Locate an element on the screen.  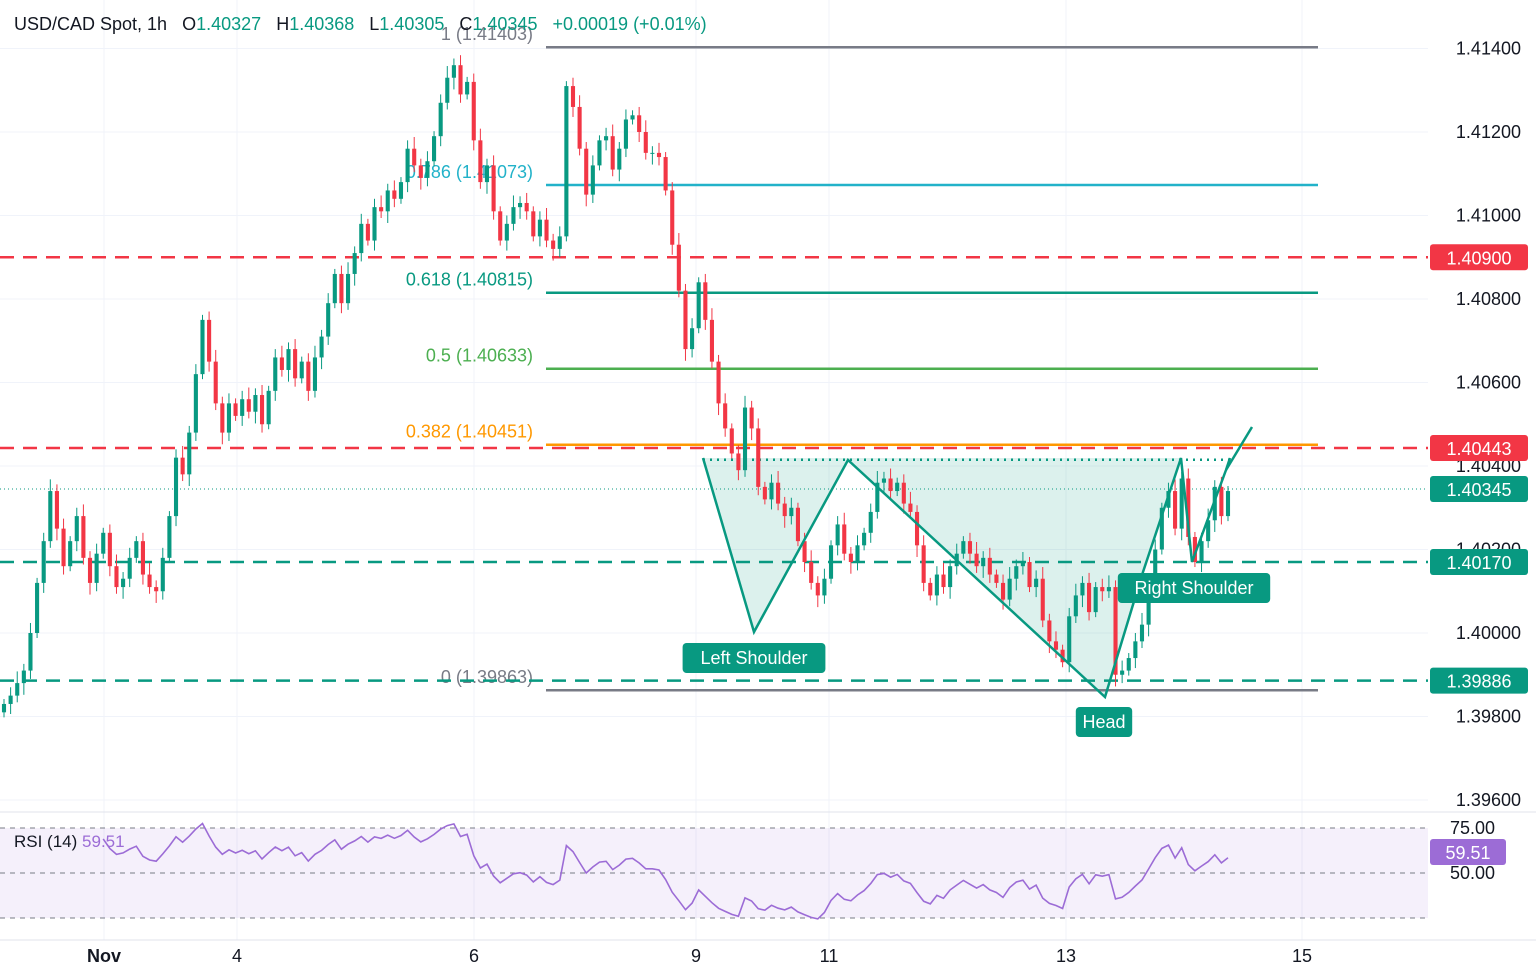
price-tag: 1.40345 is located at coordinates (1479, 488).